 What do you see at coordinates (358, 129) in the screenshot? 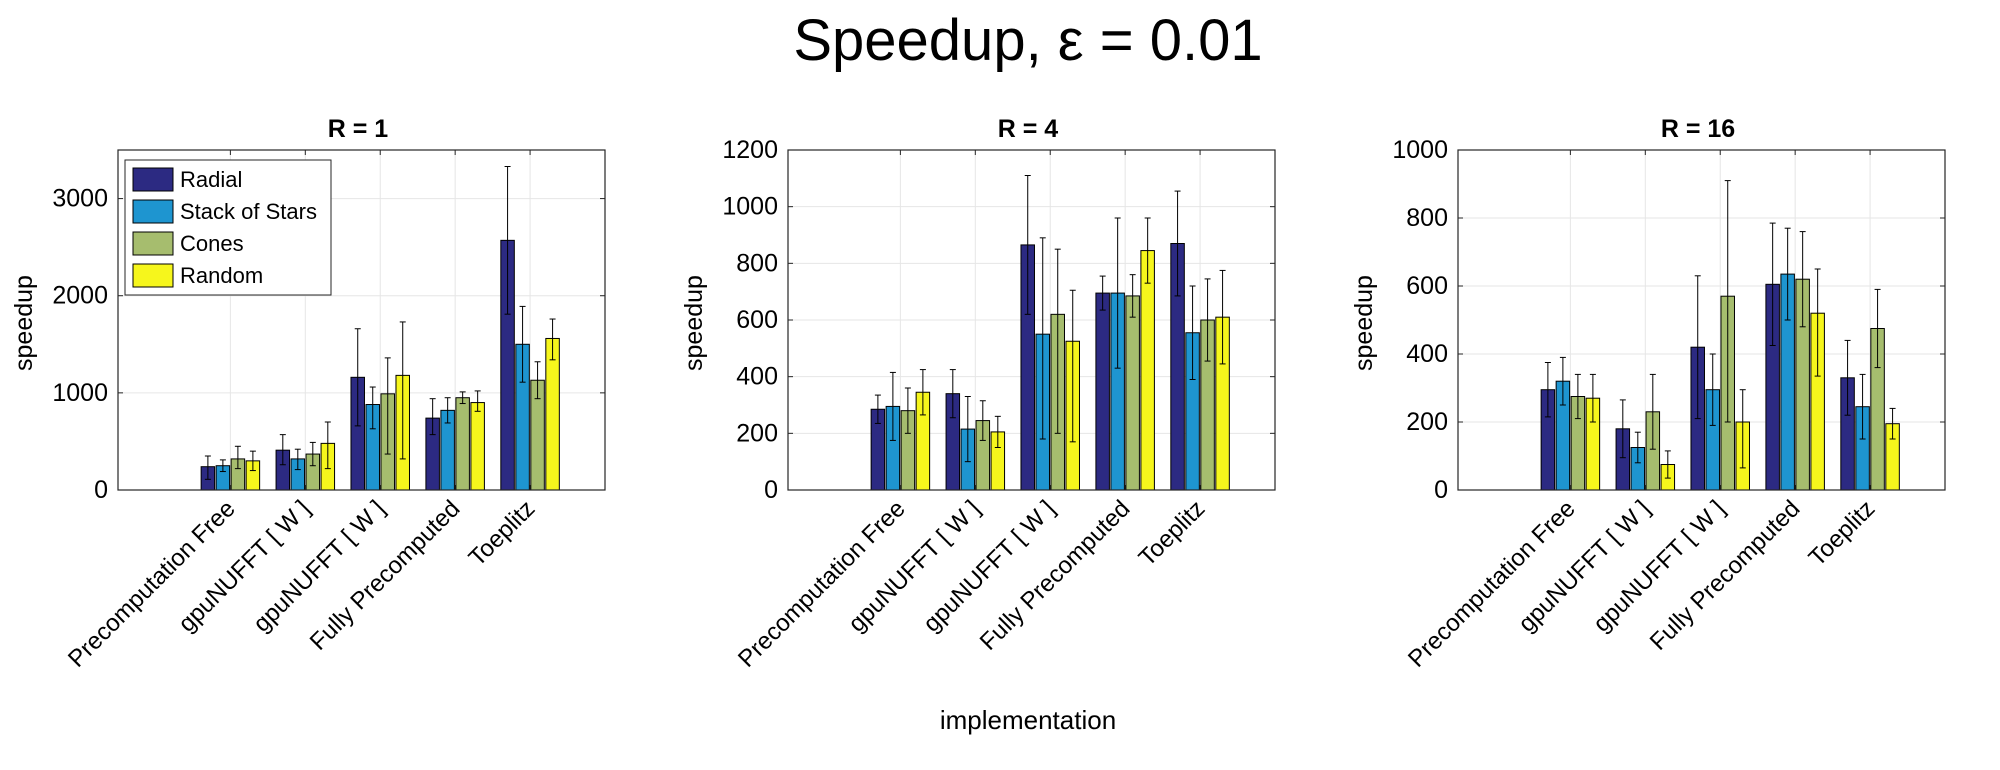
I see `panel-title: R = 1` at bounding box center [358, 129].